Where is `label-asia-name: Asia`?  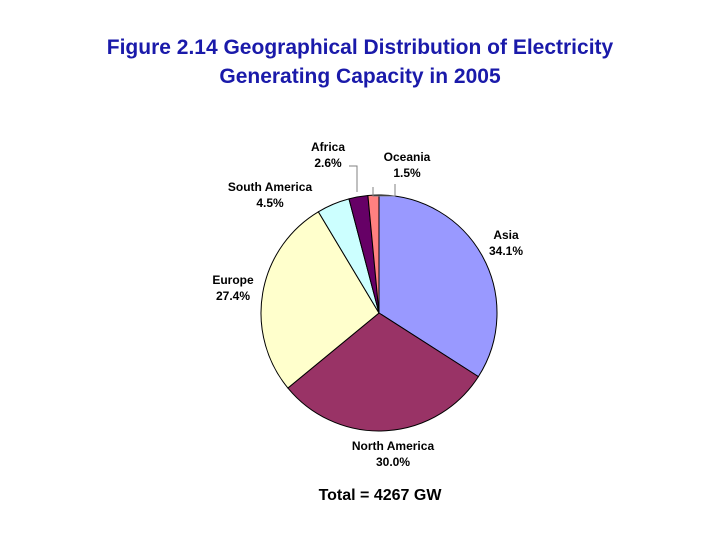 label-asia-name: Asia is located at coordinates (506, 235).